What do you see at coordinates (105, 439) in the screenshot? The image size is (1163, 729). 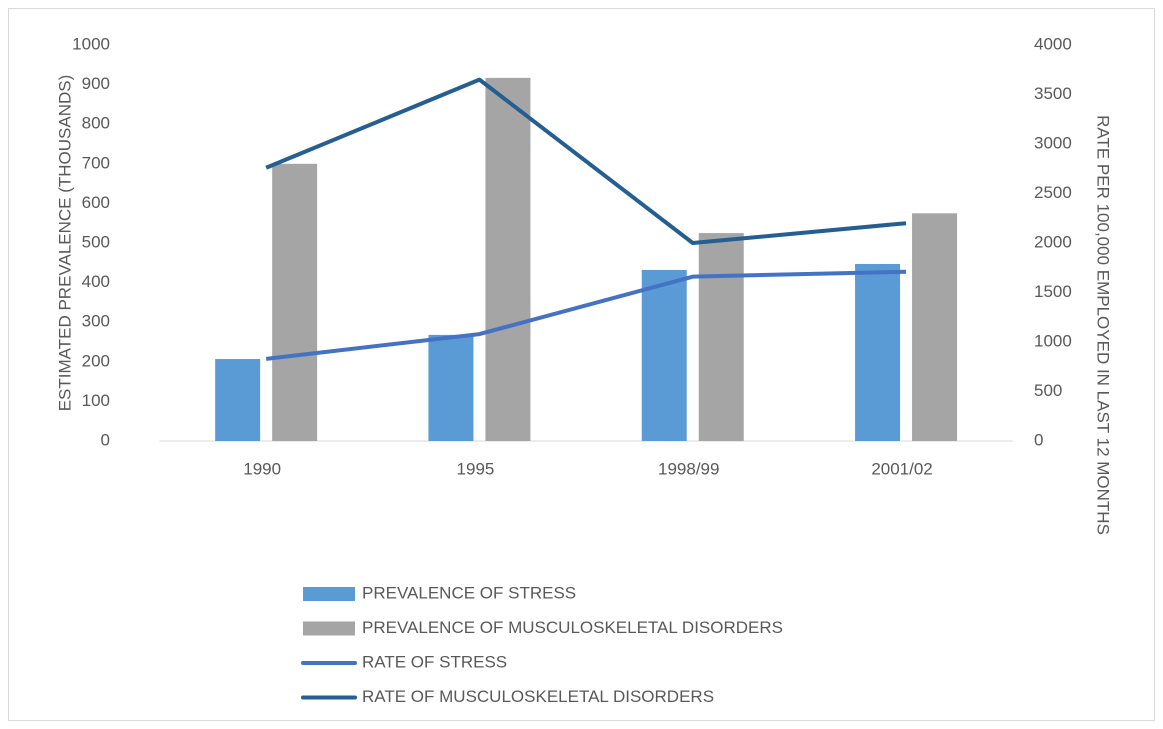 I see `y-tick-label: 0` at bounding box center [105, 439].